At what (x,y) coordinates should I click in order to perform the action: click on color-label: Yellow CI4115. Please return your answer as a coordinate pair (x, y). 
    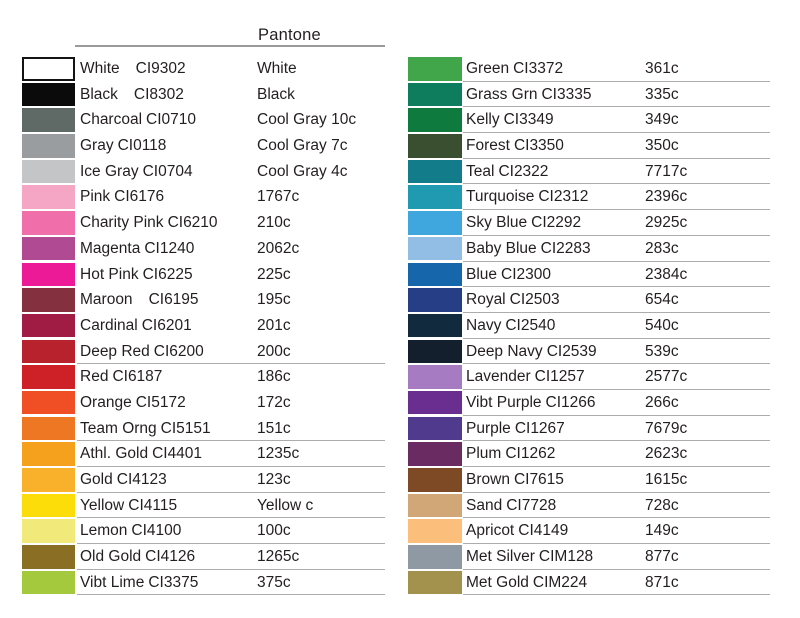
    Looking at the image, I should click on (128, 506).